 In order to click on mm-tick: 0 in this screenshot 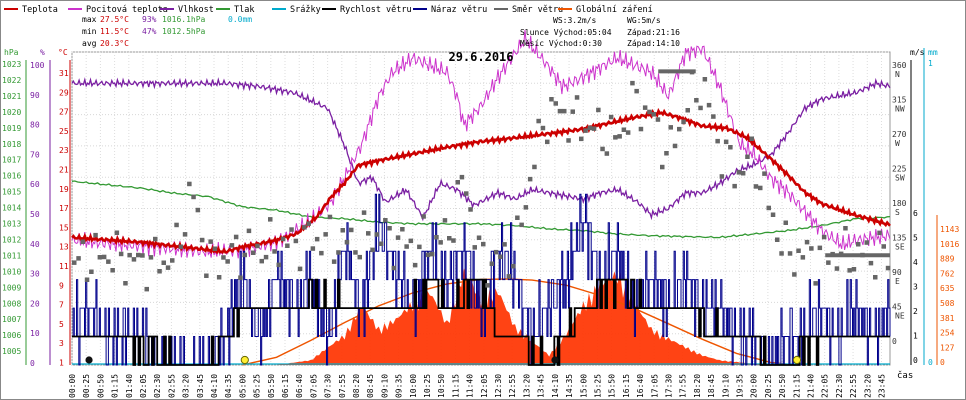, I will do `click(930, 362)`.